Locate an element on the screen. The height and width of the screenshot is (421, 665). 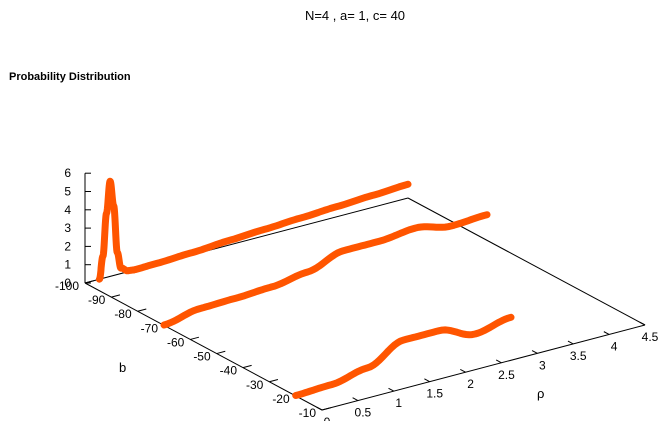
x-tick-label: 1 is located at coordinates (398, 403).